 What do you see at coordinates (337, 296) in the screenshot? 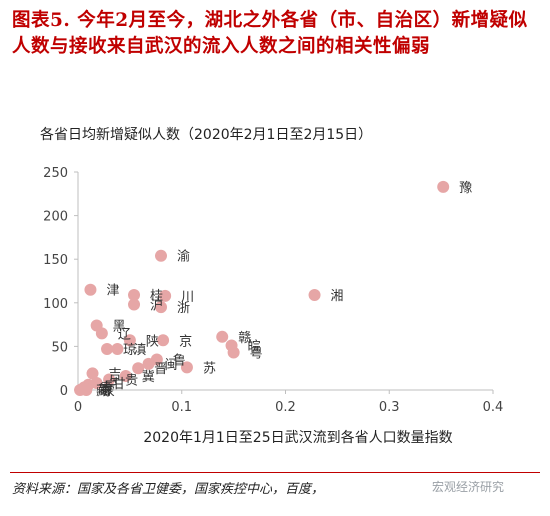
I see `point-label: 湘` at bounding box center [337, 296].